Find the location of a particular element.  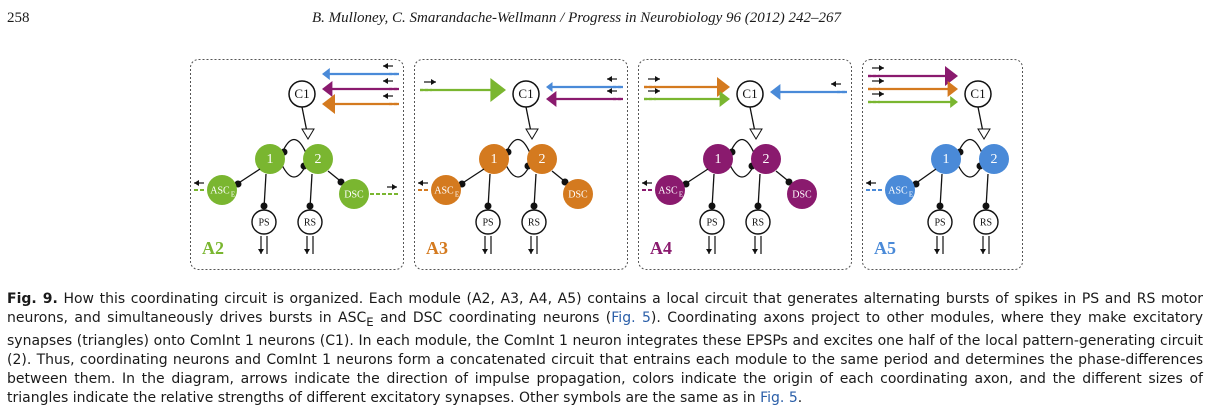

page-number: 258 is located at coordinates (18, 18).